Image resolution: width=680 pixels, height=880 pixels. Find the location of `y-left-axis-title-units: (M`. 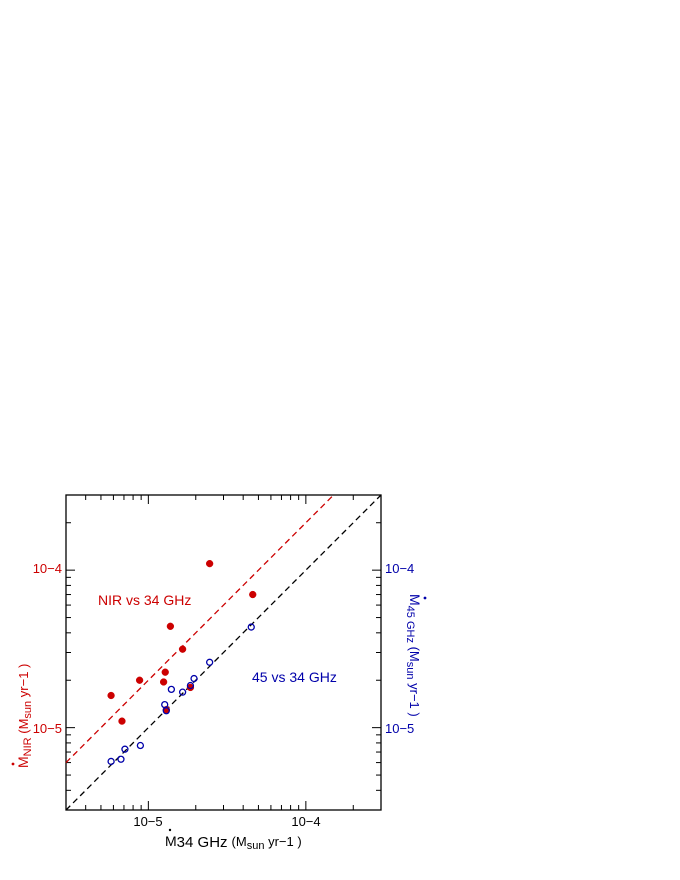

y-left-axis-title-units: (M is located at coordinates (23, 728).